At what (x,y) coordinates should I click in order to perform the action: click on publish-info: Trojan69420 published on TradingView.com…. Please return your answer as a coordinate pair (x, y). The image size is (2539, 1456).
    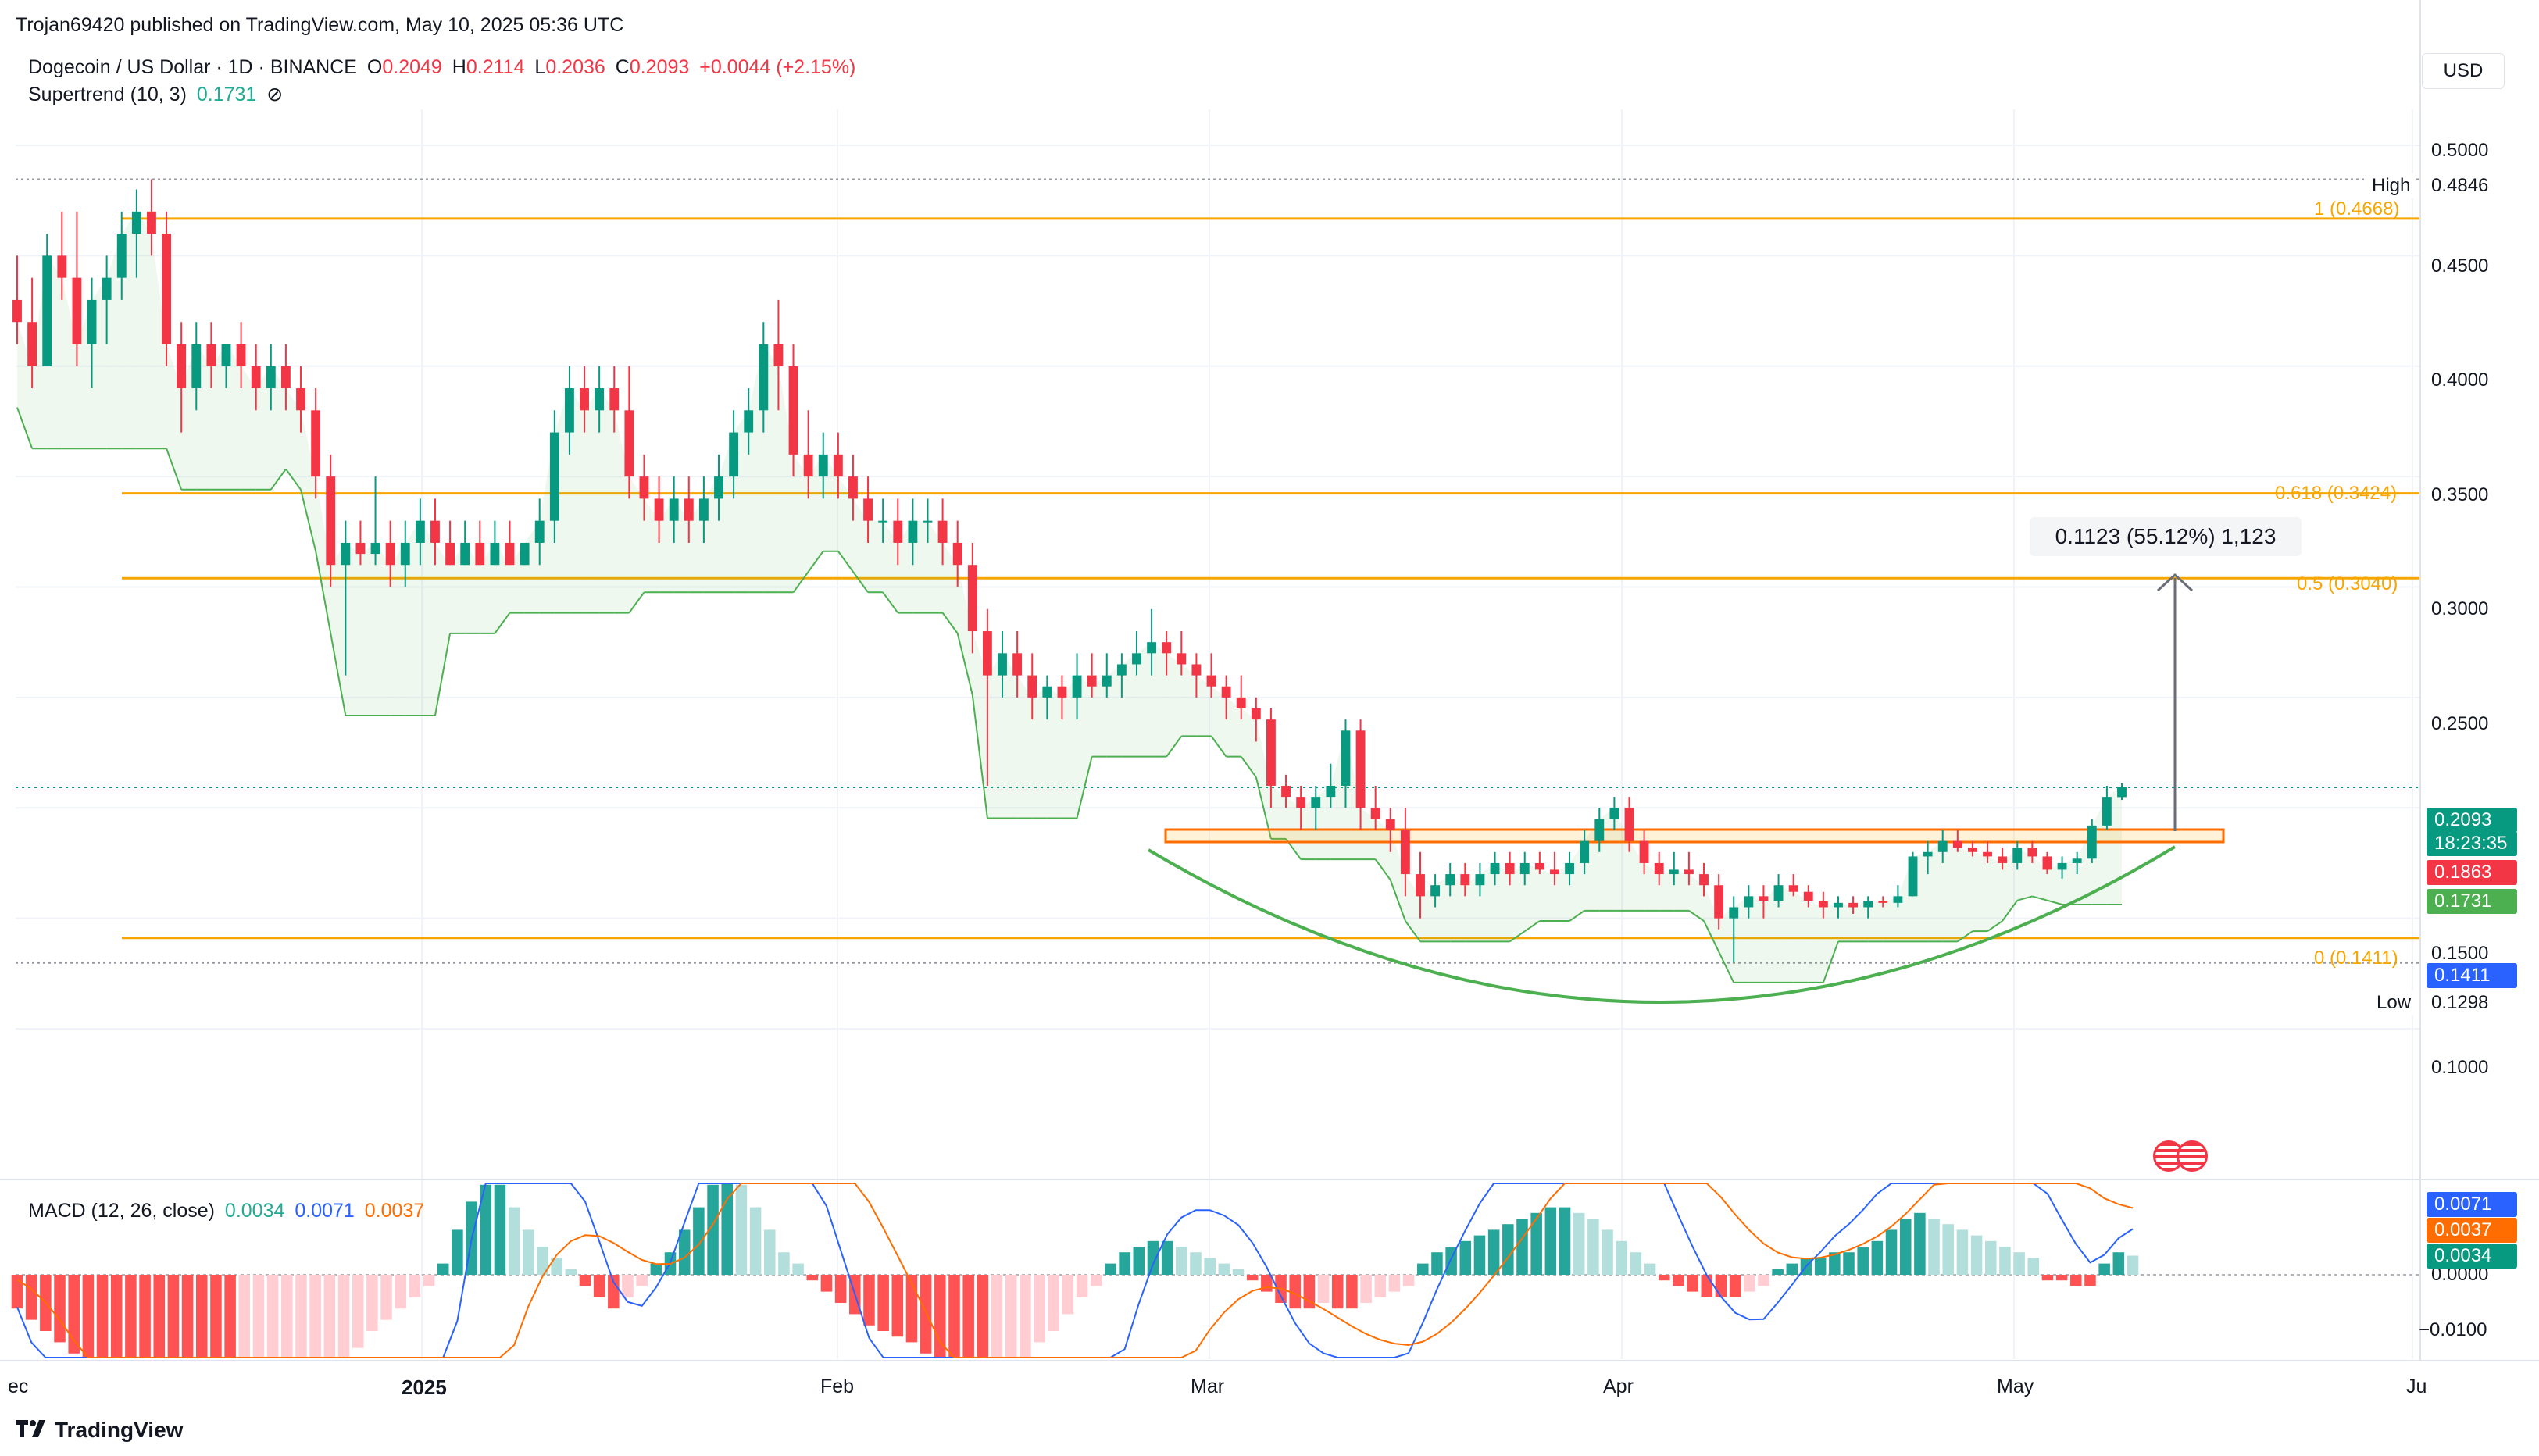
    Looking at the image, I should click on (320, 25).